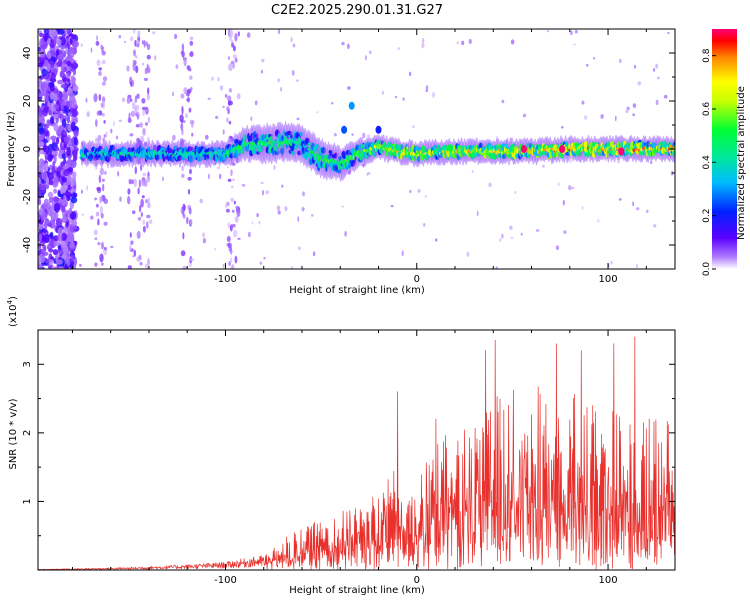 This screenshot has width=750, height=600. What do you see at coordinates (357, 290) in the screenshot?
I see `spectrogram-xlabel: Height of straight line (km)` at bounding box center [357, 290].